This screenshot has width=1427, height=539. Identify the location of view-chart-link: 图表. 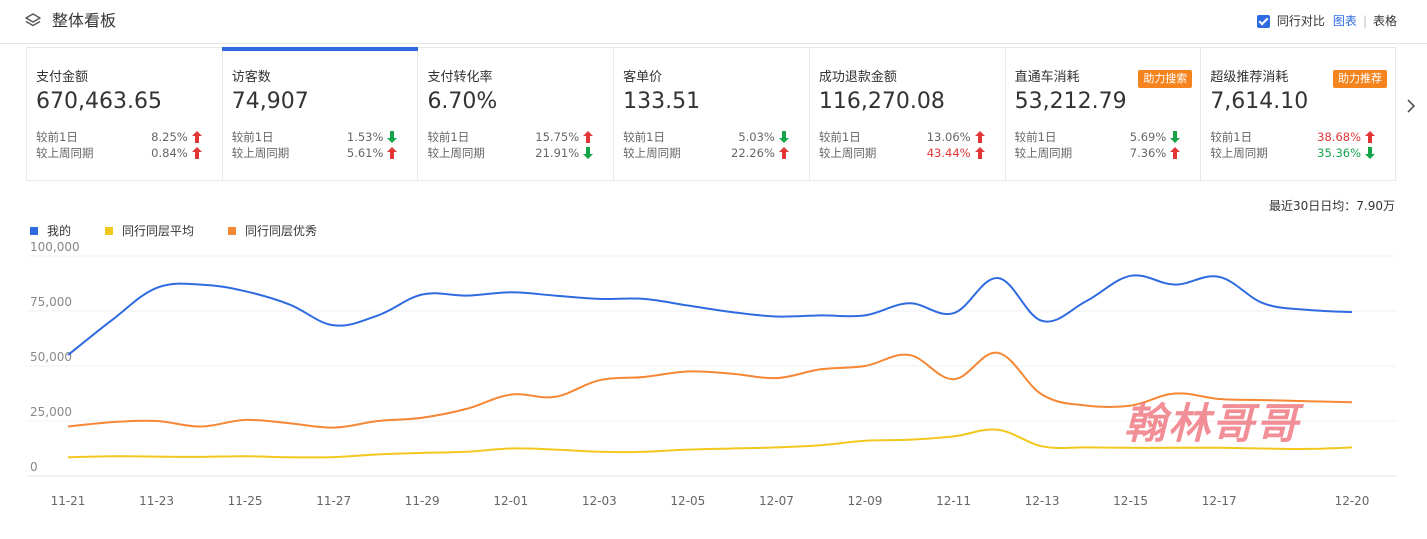
(1344, 21).